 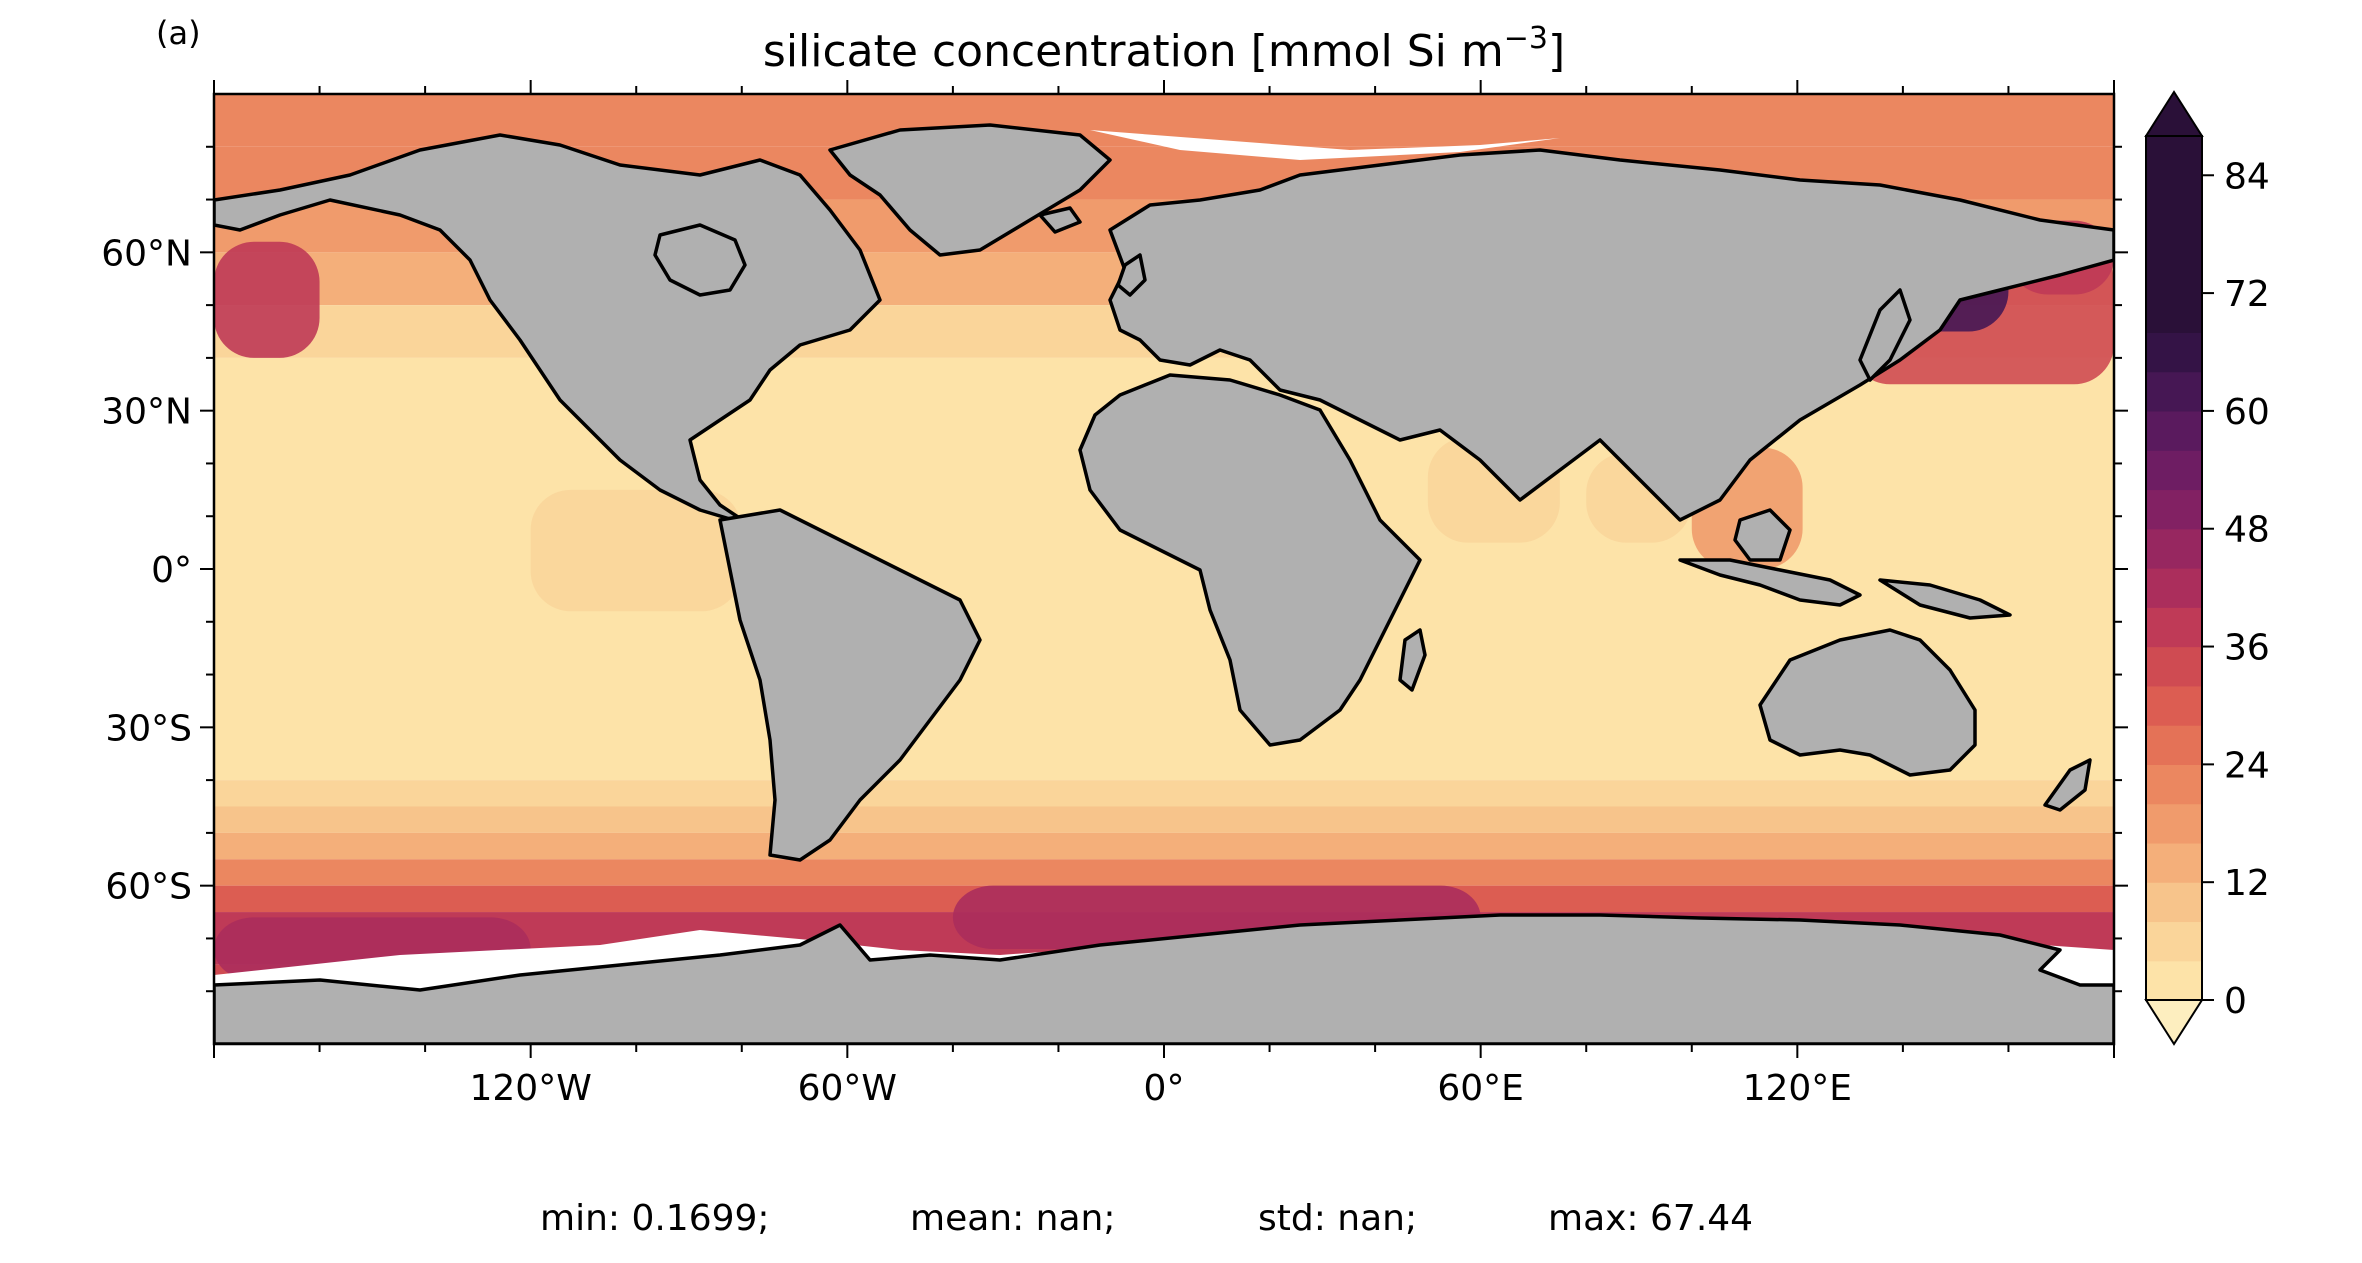 What do you see at coordinates (146, 253) in the screenshot?
I see `lat-tick-label: 60°N` at bounding box center [146, 253].